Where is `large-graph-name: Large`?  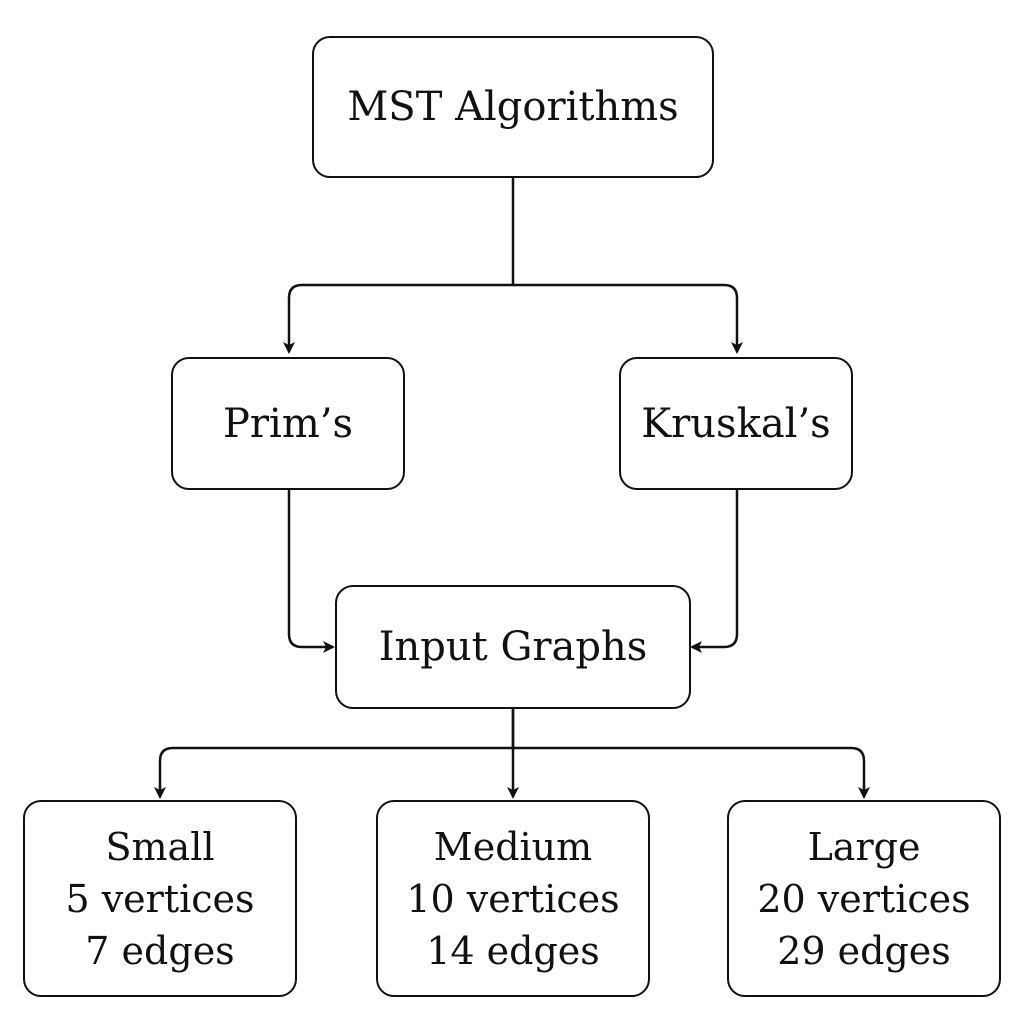
large-graph-name: Large is located at coordinates (864, 846).